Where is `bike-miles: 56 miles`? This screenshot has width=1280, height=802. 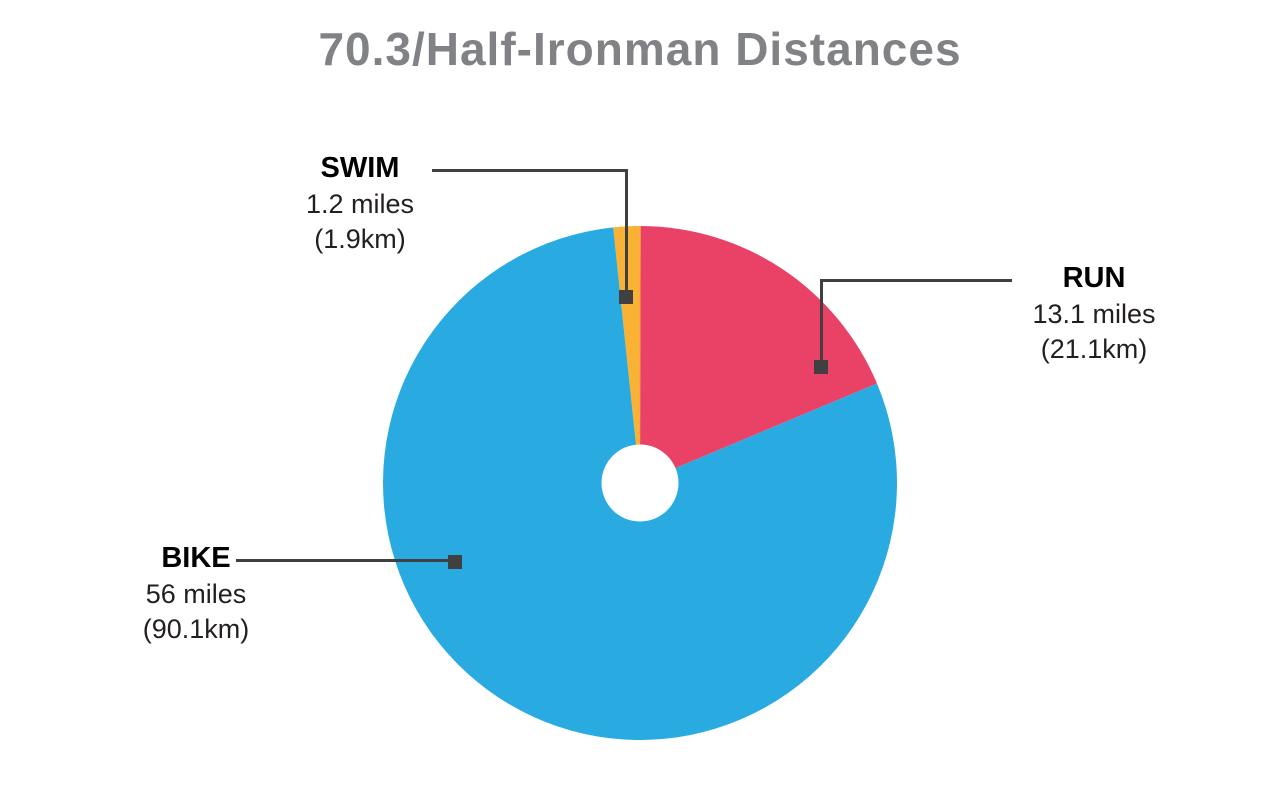
bike-miles: 56 miles is located at coordinates (196, 594).